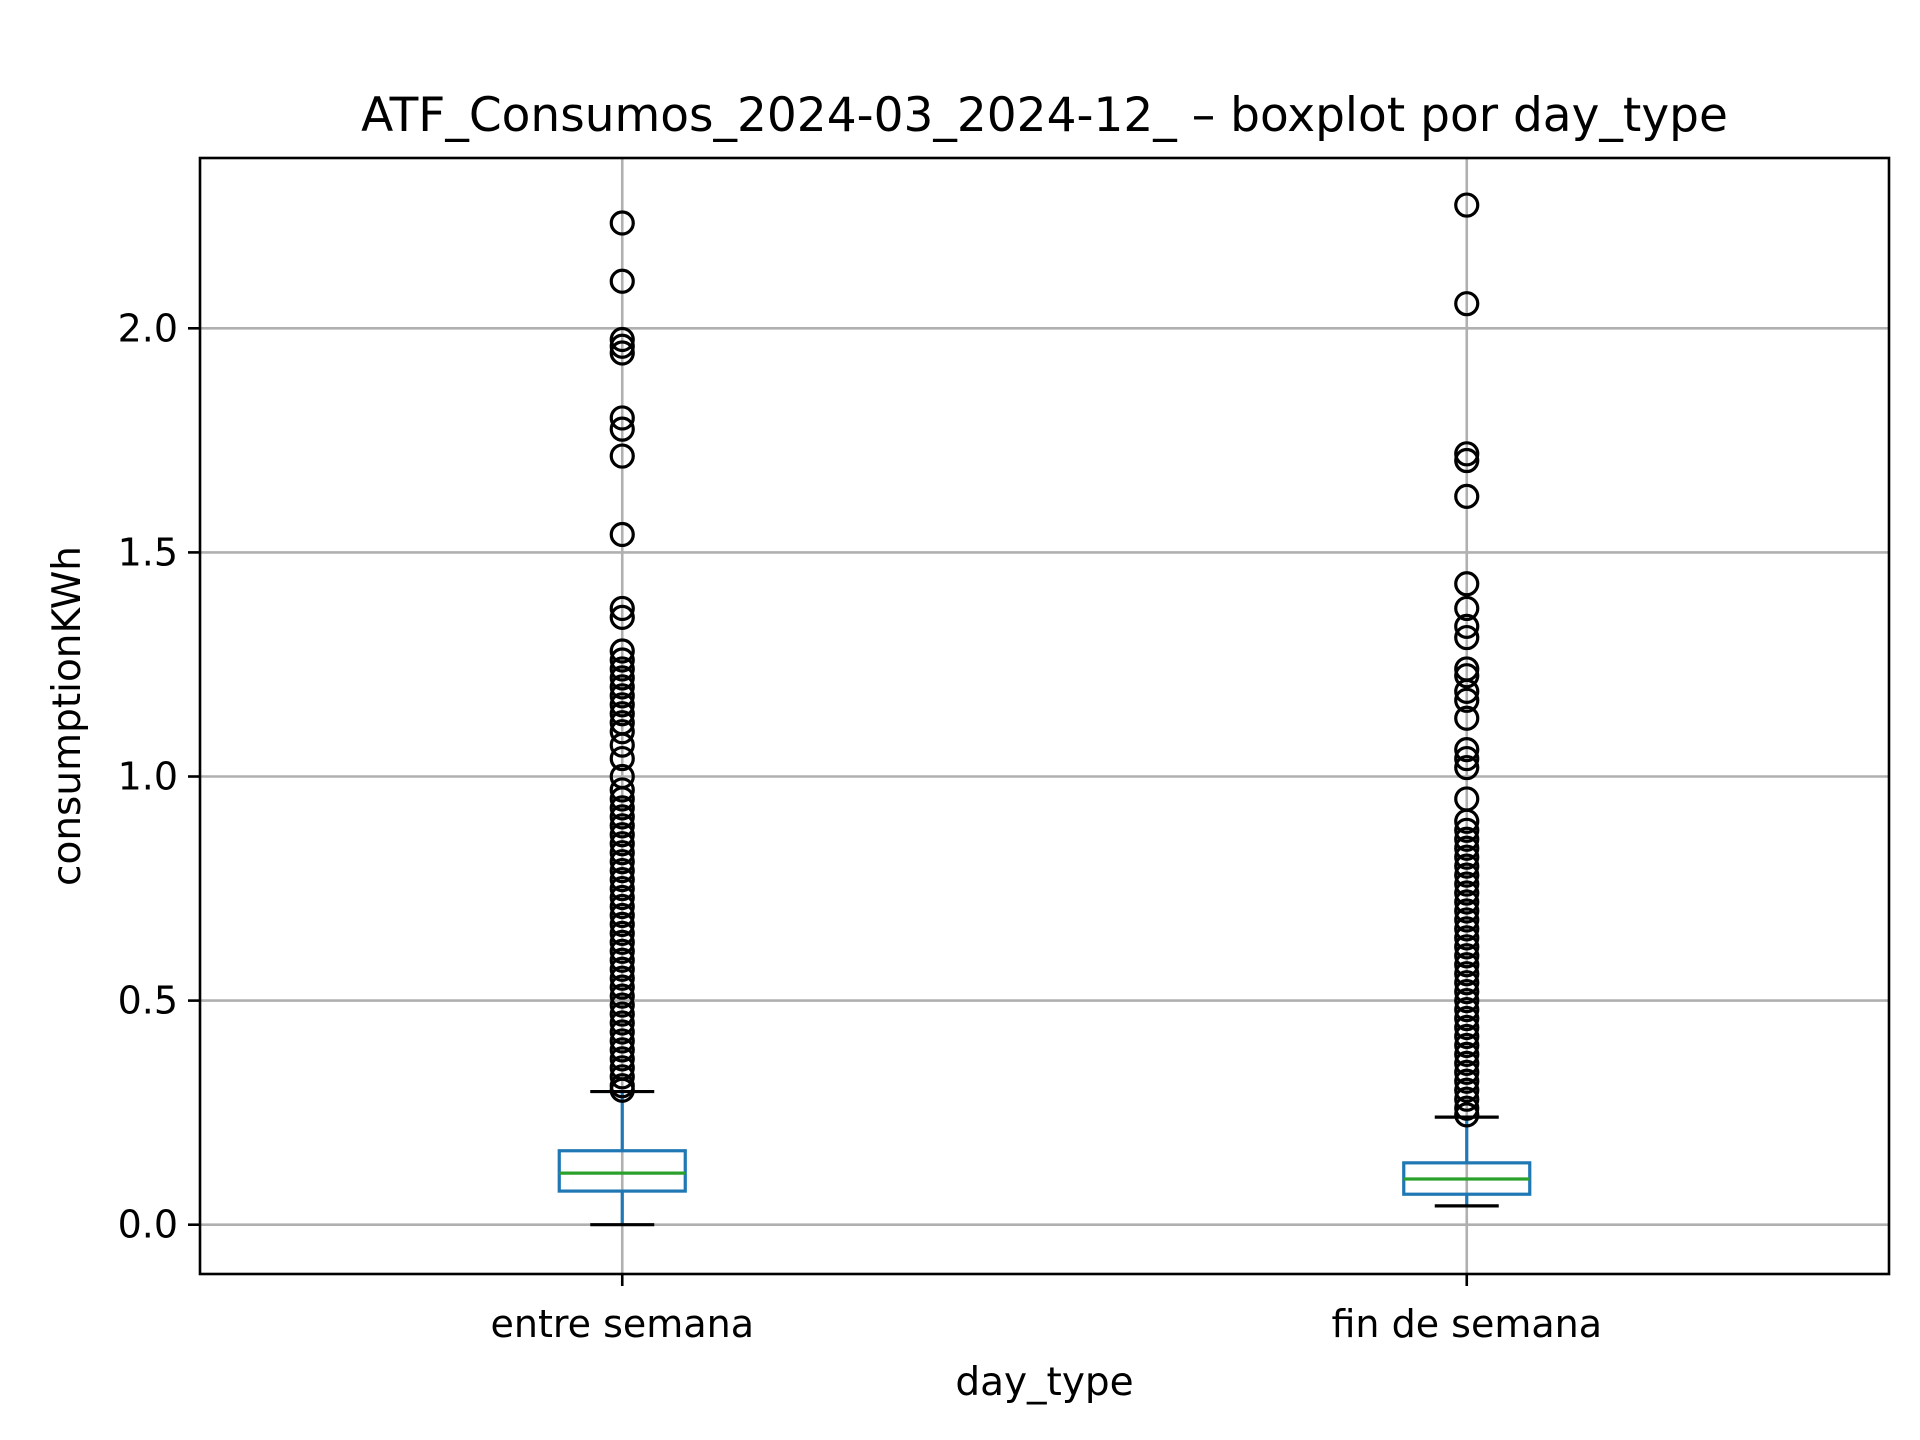 The width and height of the screenshot is (1920, 1440). What do you see at coordinates (622, 1324) in the screenshot?
I see `x-tick-label: entre semana` at bounding box center [622, 1324].